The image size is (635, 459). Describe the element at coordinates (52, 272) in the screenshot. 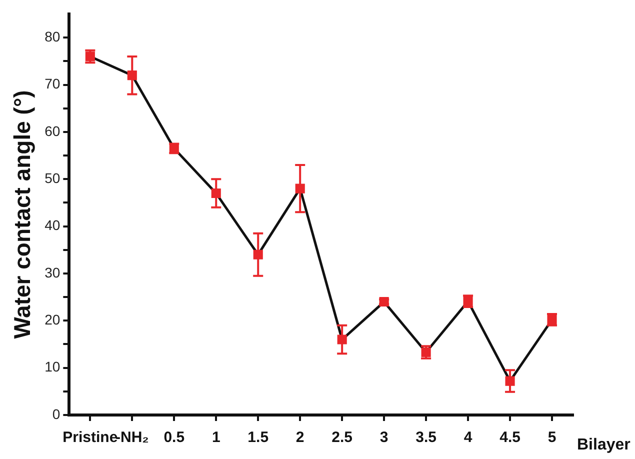

I see `y-tick-label: 30` at that location.